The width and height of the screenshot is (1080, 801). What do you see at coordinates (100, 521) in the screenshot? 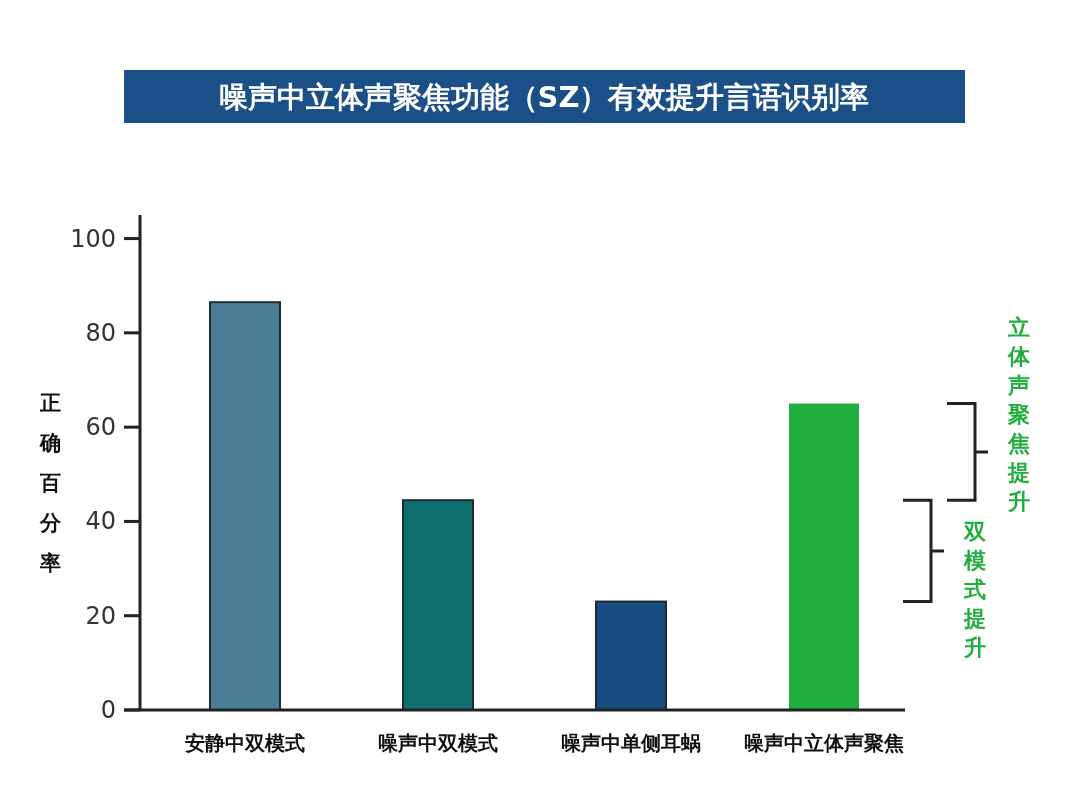
I see `y-tick-label: 40` at bounding box center [100, 521].